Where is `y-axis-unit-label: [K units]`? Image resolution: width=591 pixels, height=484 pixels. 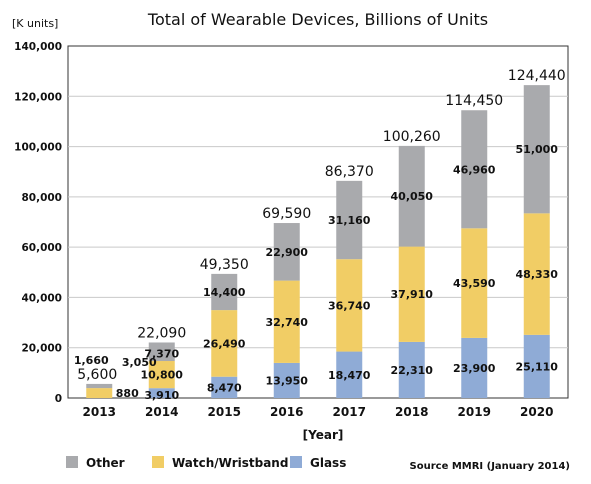
y-axis-unit-label: [K units] is located at coordinates (35, 23).